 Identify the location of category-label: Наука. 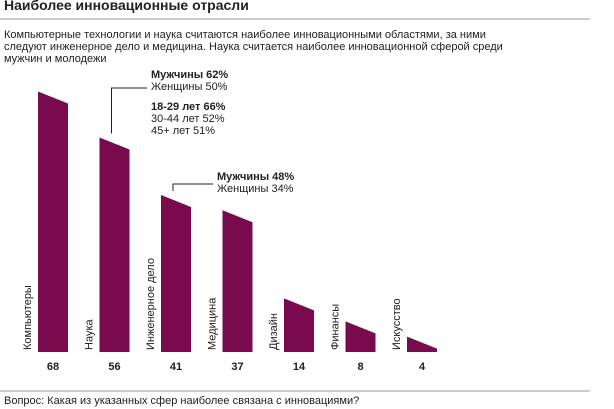
(90, 334).